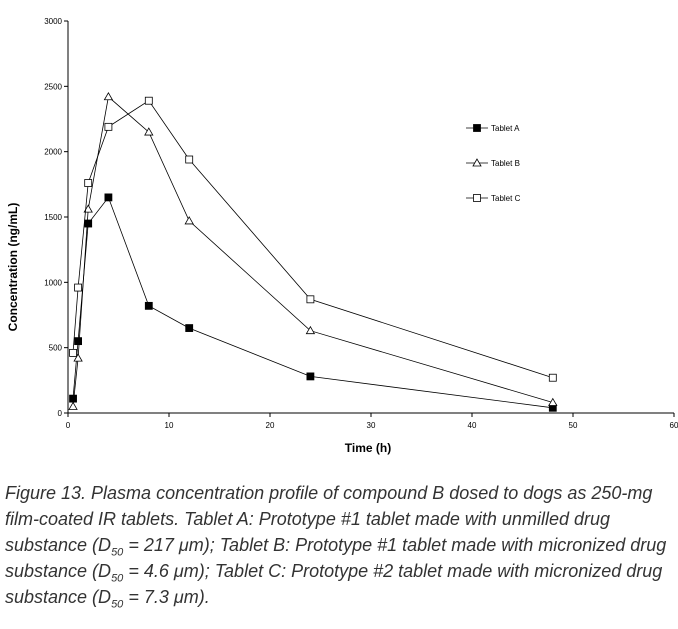 The height and width of the screenshot is (629, 678). I want to click on x-tick-label: 60, so click(674, 425).